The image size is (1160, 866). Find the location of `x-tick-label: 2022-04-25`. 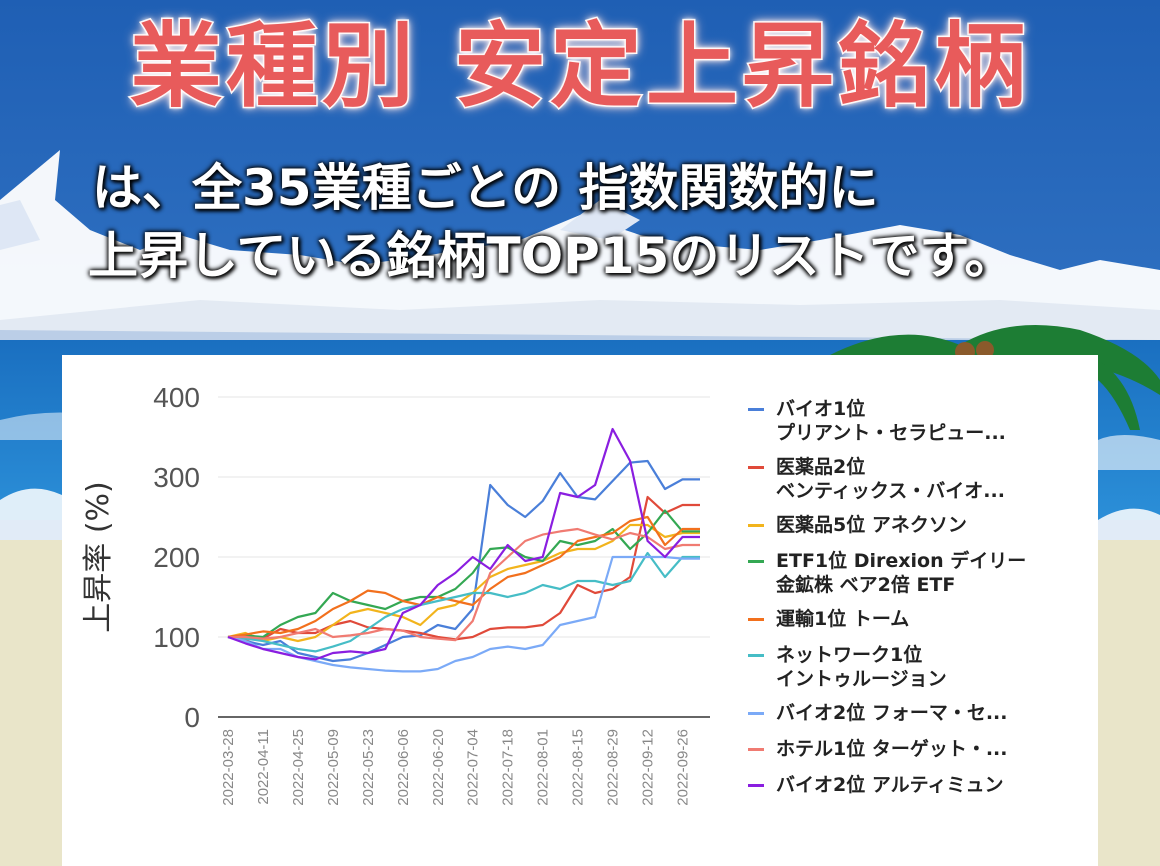

x-tick-label: 2022-04-25 is located at coordinates (298, 767).